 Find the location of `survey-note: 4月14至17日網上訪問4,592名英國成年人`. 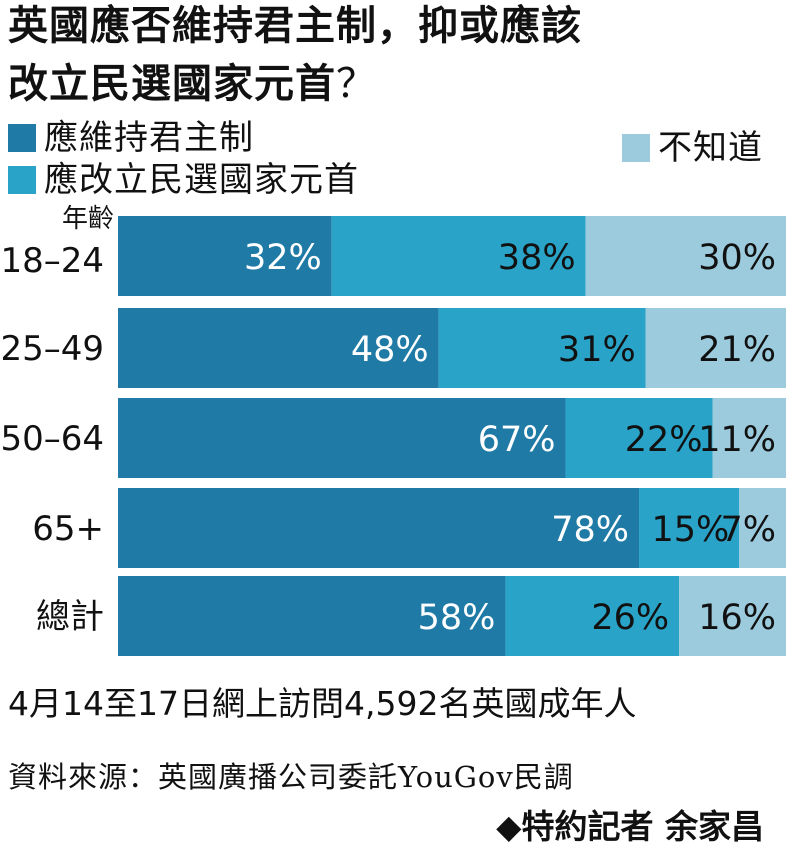

survey-note: 4月14至17日網上訪問4,592名英國成年人 is located at coordinates (322, 703).